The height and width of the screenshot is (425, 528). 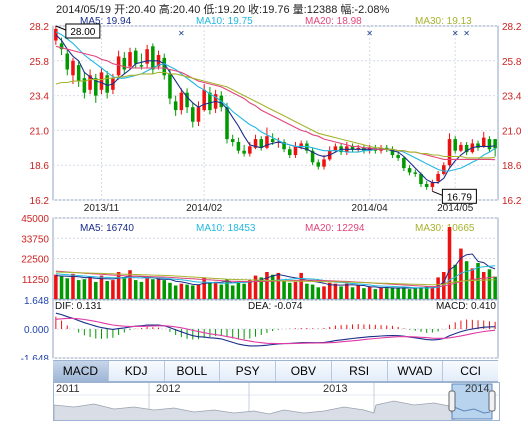 What do you see at coordinates (40, 62) in the screenshot?
I see `price-y-tick-left: 25.8` at bounding box center [40, 62].